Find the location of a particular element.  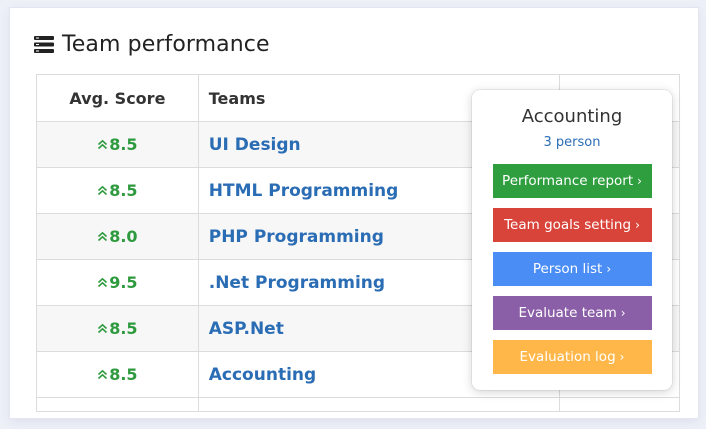

avg-score-cell: 9.5 is located at coordinates (117, 282).